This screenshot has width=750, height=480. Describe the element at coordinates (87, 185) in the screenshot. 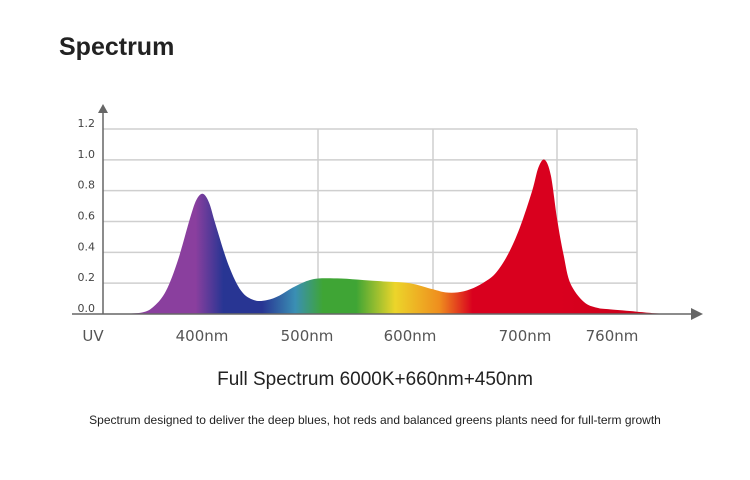

I see `y-tick-label: 0.8` at that location.